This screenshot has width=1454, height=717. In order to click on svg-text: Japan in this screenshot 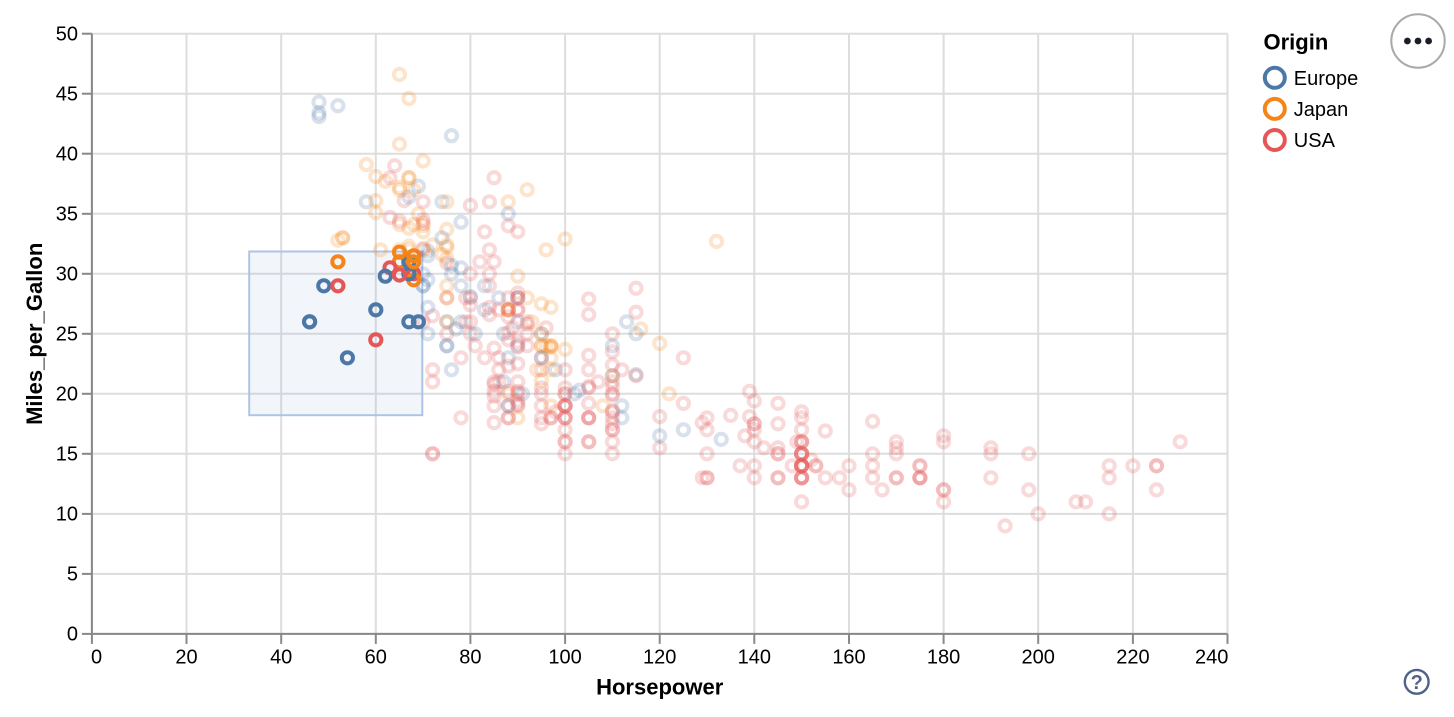, I will do `click(1321, 110)`.